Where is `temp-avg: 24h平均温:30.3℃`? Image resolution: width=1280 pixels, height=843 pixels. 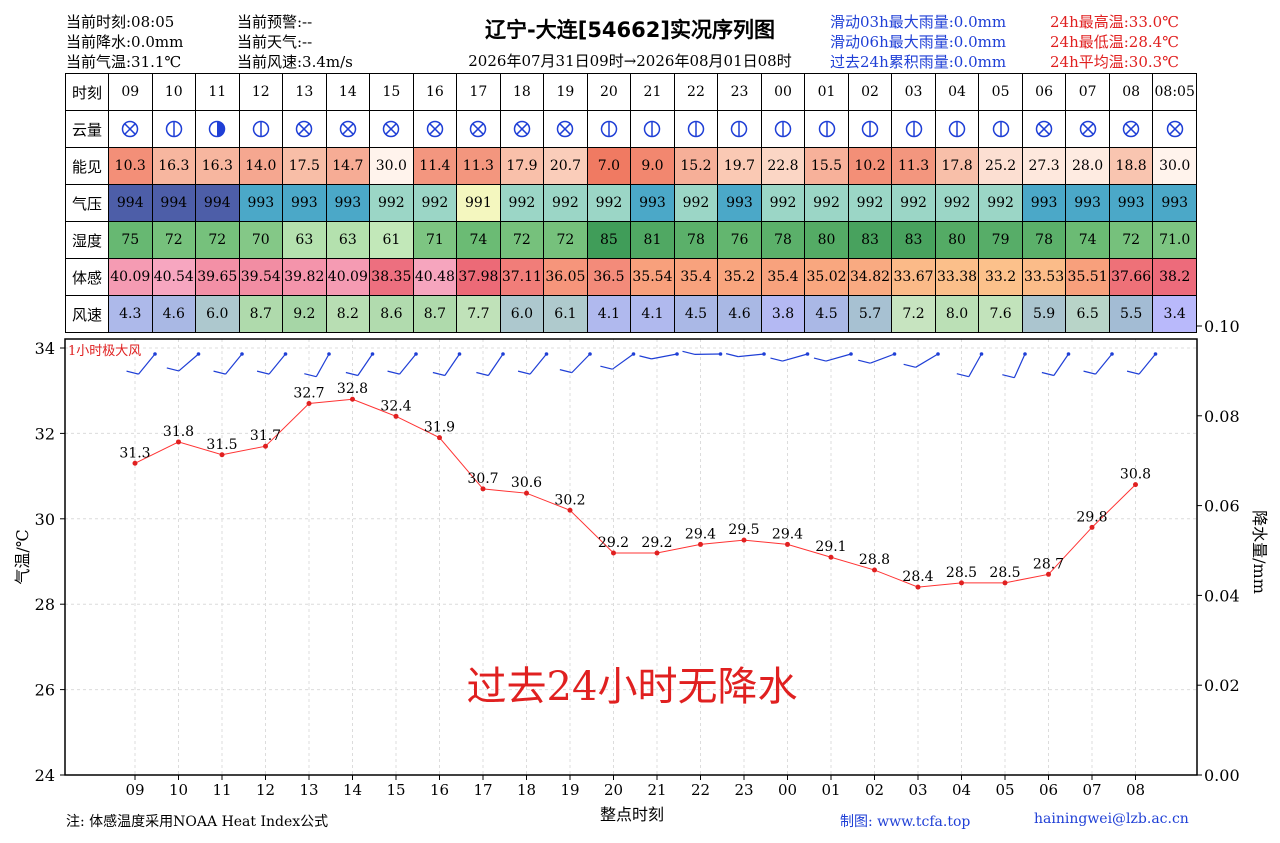
temp-avg: 24h平均温:30.3℃ is located at coordinates (1114, 62).